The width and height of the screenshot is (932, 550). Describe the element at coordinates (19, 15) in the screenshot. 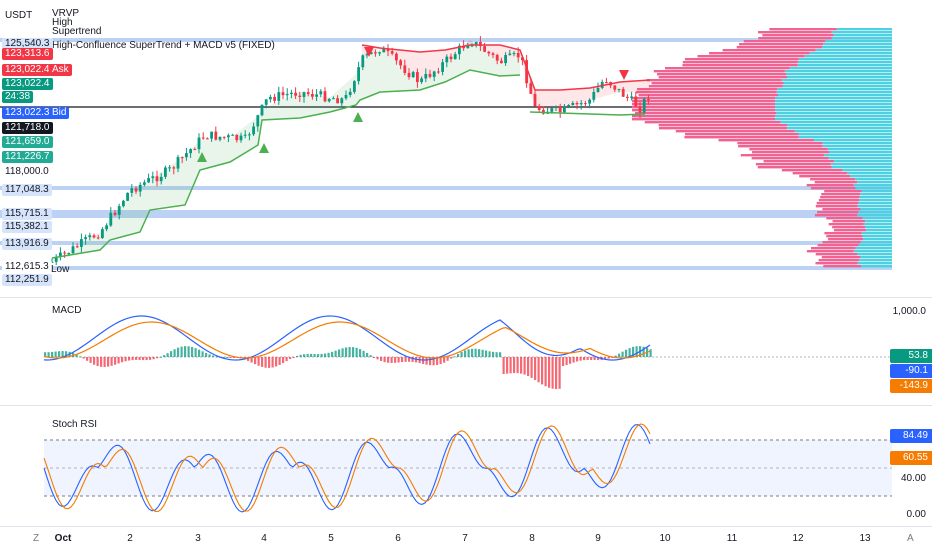

I see `currency-label: USDT` at that location.